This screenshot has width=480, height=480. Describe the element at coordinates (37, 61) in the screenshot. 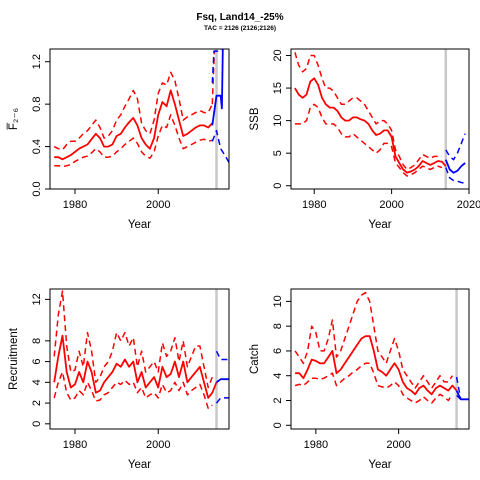

I see `y-tick-label: 1.2` at that location.